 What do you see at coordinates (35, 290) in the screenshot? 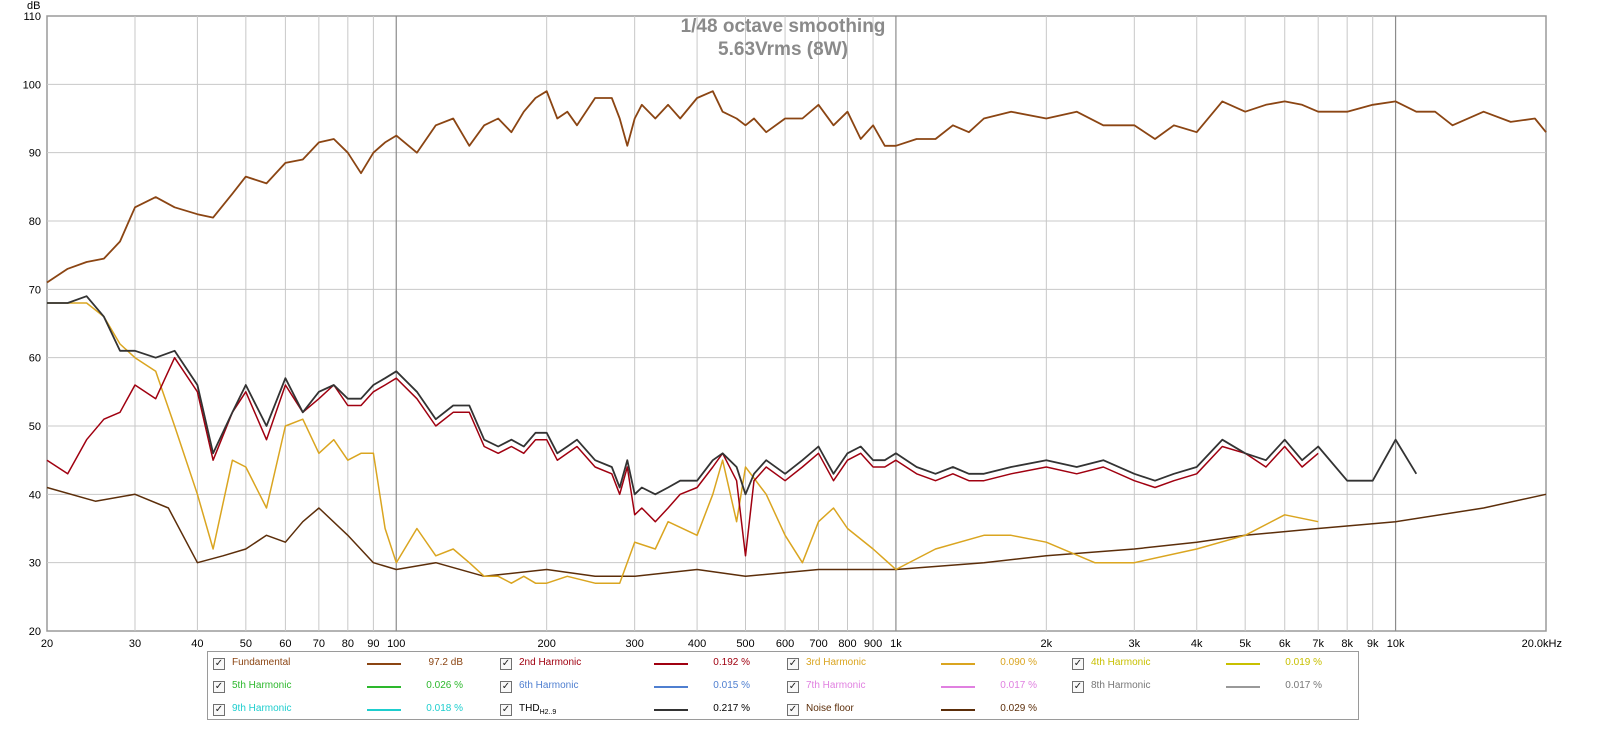
I see `y-tick-label: 70` at bounding box center [35, 290].